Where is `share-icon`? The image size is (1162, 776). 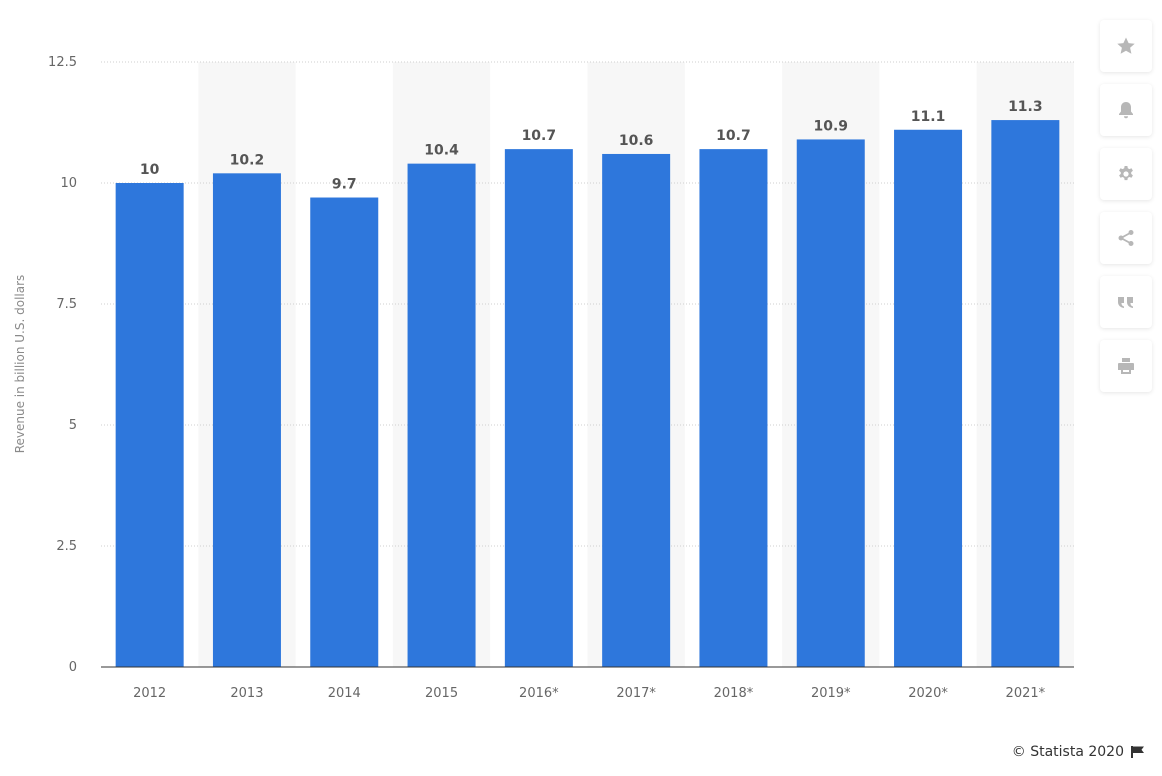
share-icon is located at coordinates (1126, 238).